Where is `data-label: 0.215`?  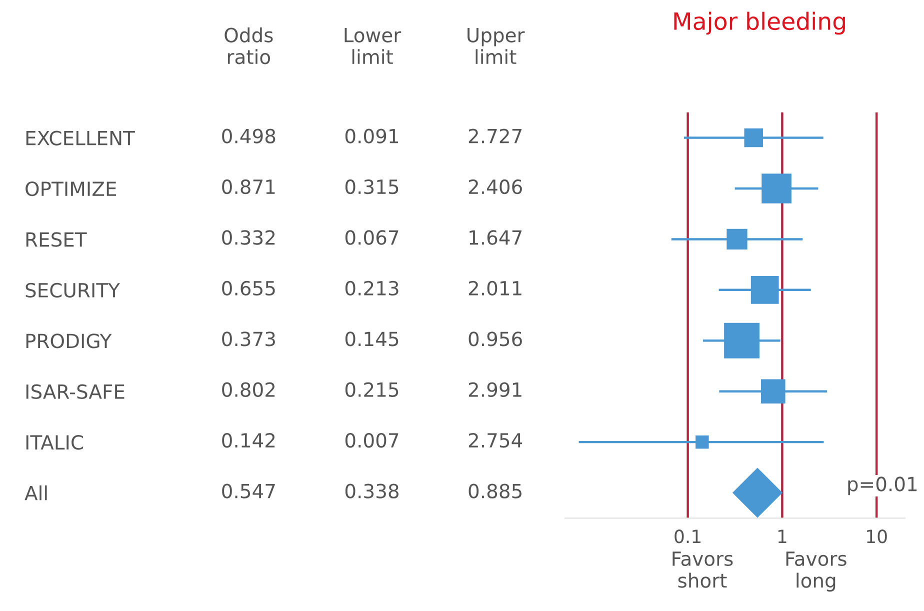 data-label: 0.215 is located at coordinates (371, 389).